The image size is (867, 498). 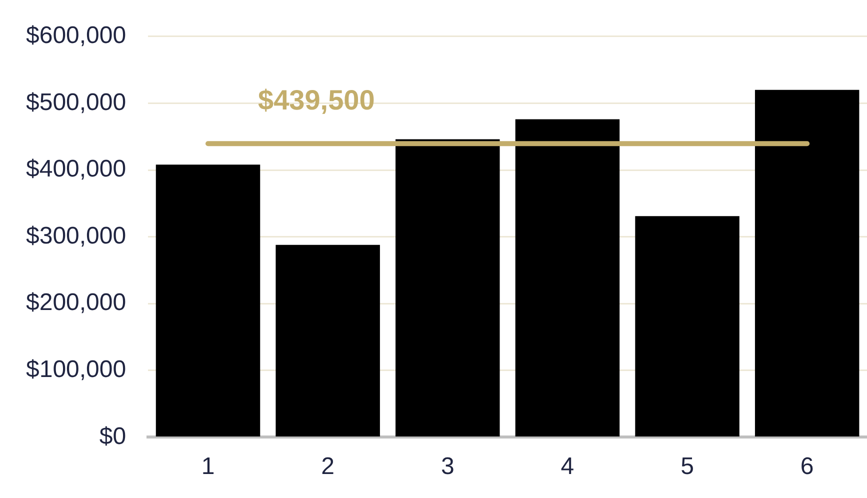 I want to click on ref-line-label: $439,500, so click(x=316, y=100).